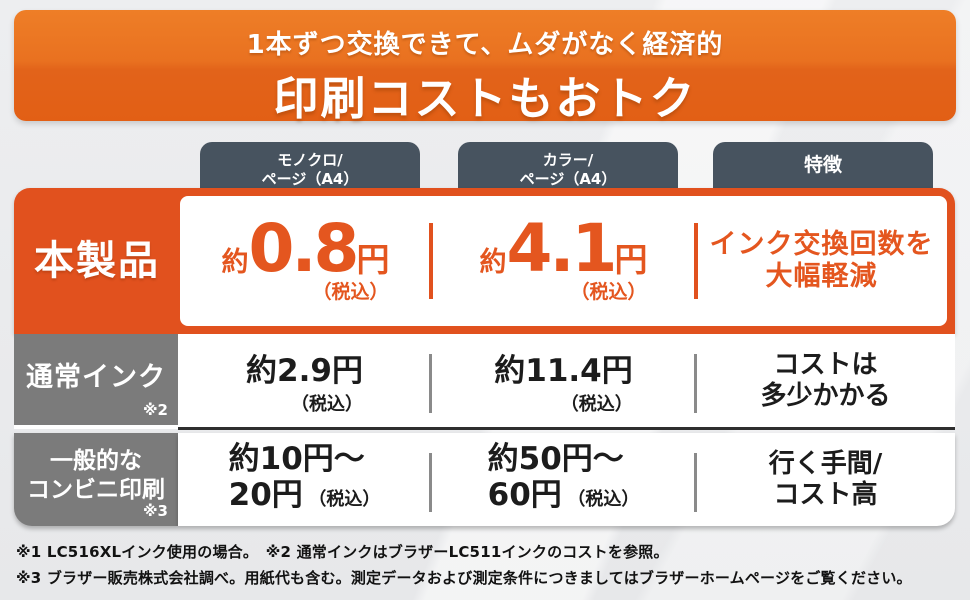 Image resolution: width=970 pixels, height=600 pixels. Describe the element at coordinates (485, 45) in the screenshot. I see `banner-subtitle: 1本ずつ交換できて、ムダがなく経済的` at that location.